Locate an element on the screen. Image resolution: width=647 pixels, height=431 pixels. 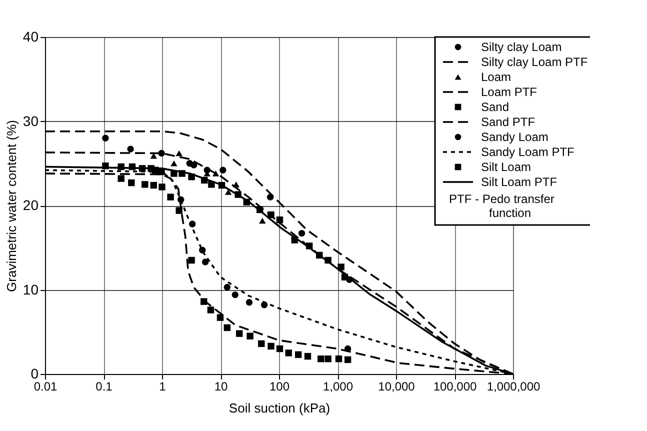
legend-label: Sandy Loam PTF is located at coordinates (527, 152).